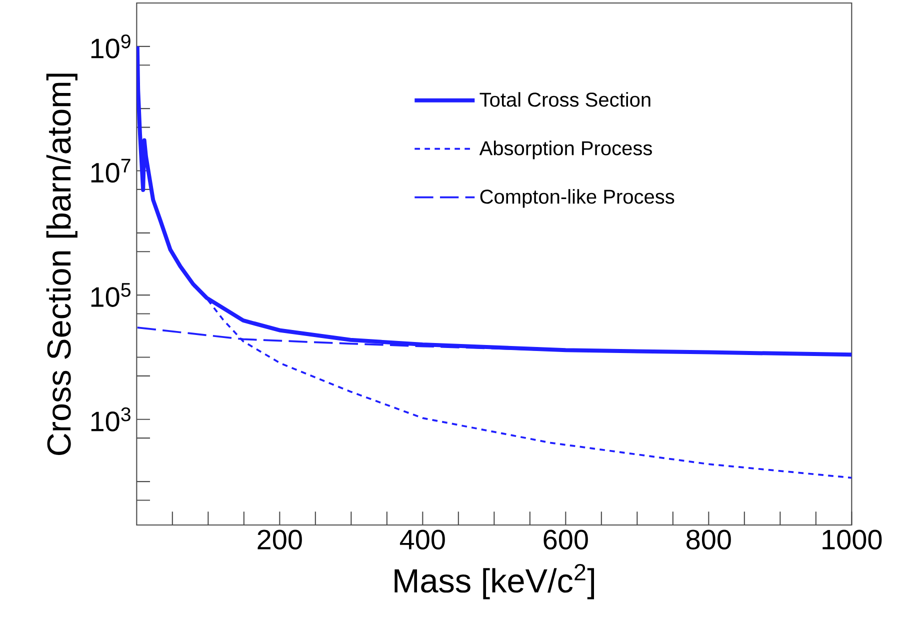  What do you see at coordinates (565, 150) in the screenshot?
I see `legend-label: Absorption Process` at bounding box center [565, 150].